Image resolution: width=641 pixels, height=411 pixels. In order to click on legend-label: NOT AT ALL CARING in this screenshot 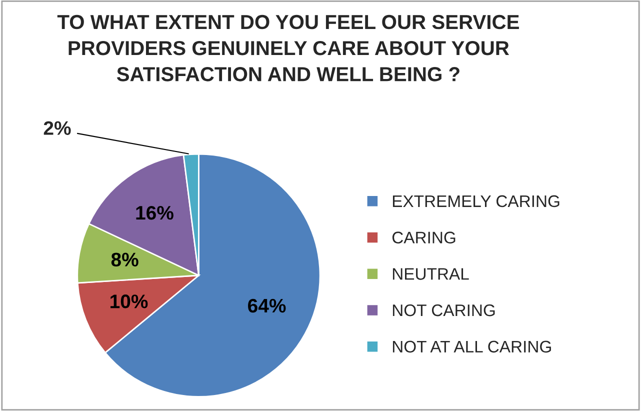, I will do `click(471, 346)`.